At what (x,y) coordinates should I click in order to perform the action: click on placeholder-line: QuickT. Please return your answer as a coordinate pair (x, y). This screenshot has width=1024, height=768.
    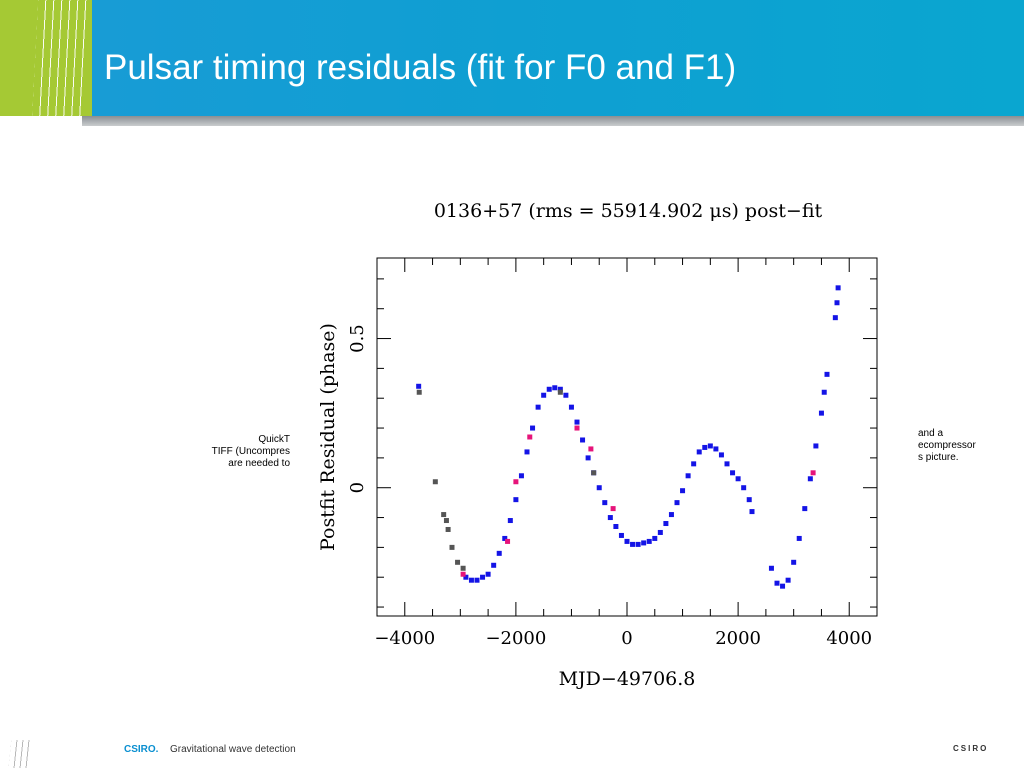
    Looking at the image, I should click on (274, 439).